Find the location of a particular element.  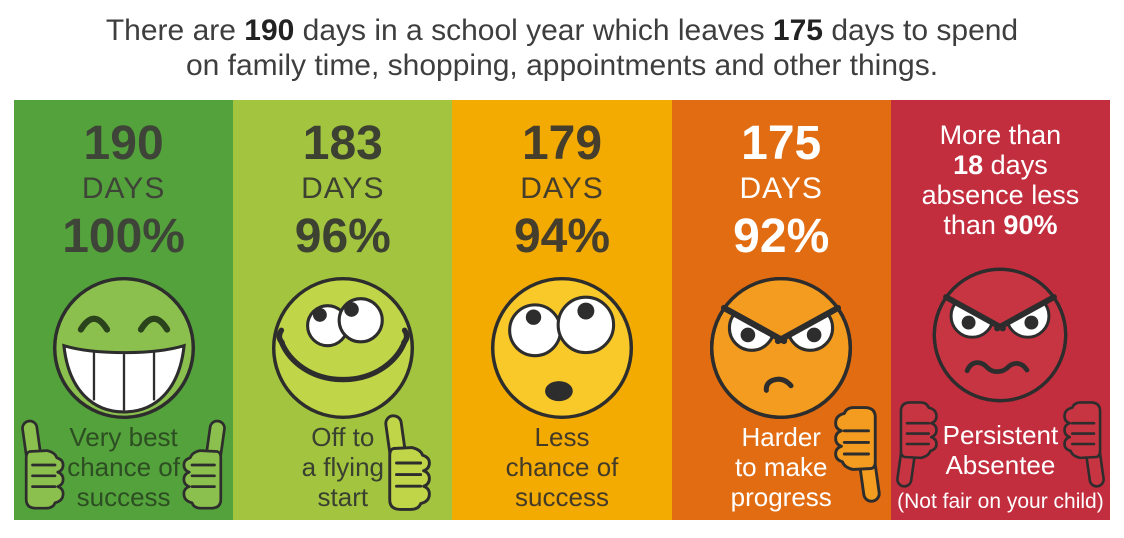

panel-caption: Harder to make progress is located at coordinates (781, 467).